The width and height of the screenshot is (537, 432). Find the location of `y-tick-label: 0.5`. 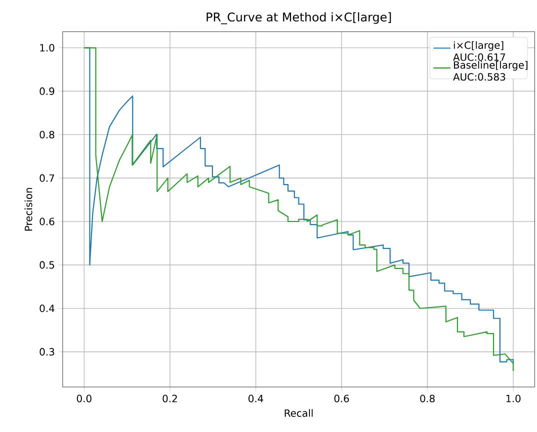

y-tick-label: 0.5 is located at coordinates (47, 265).